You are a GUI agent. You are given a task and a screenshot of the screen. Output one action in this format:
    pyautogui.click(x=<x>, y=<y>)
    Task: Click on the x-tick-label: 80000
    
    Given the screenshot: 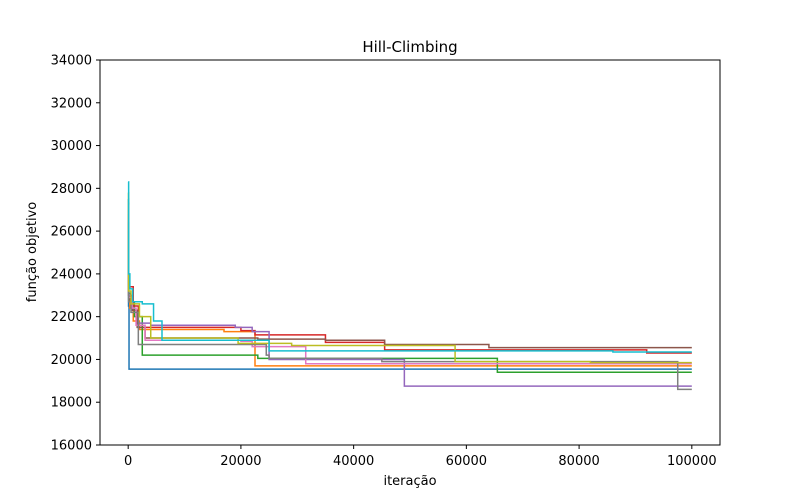 What is the action you would take?
    pyautogui.click(x=578, y=461)
    